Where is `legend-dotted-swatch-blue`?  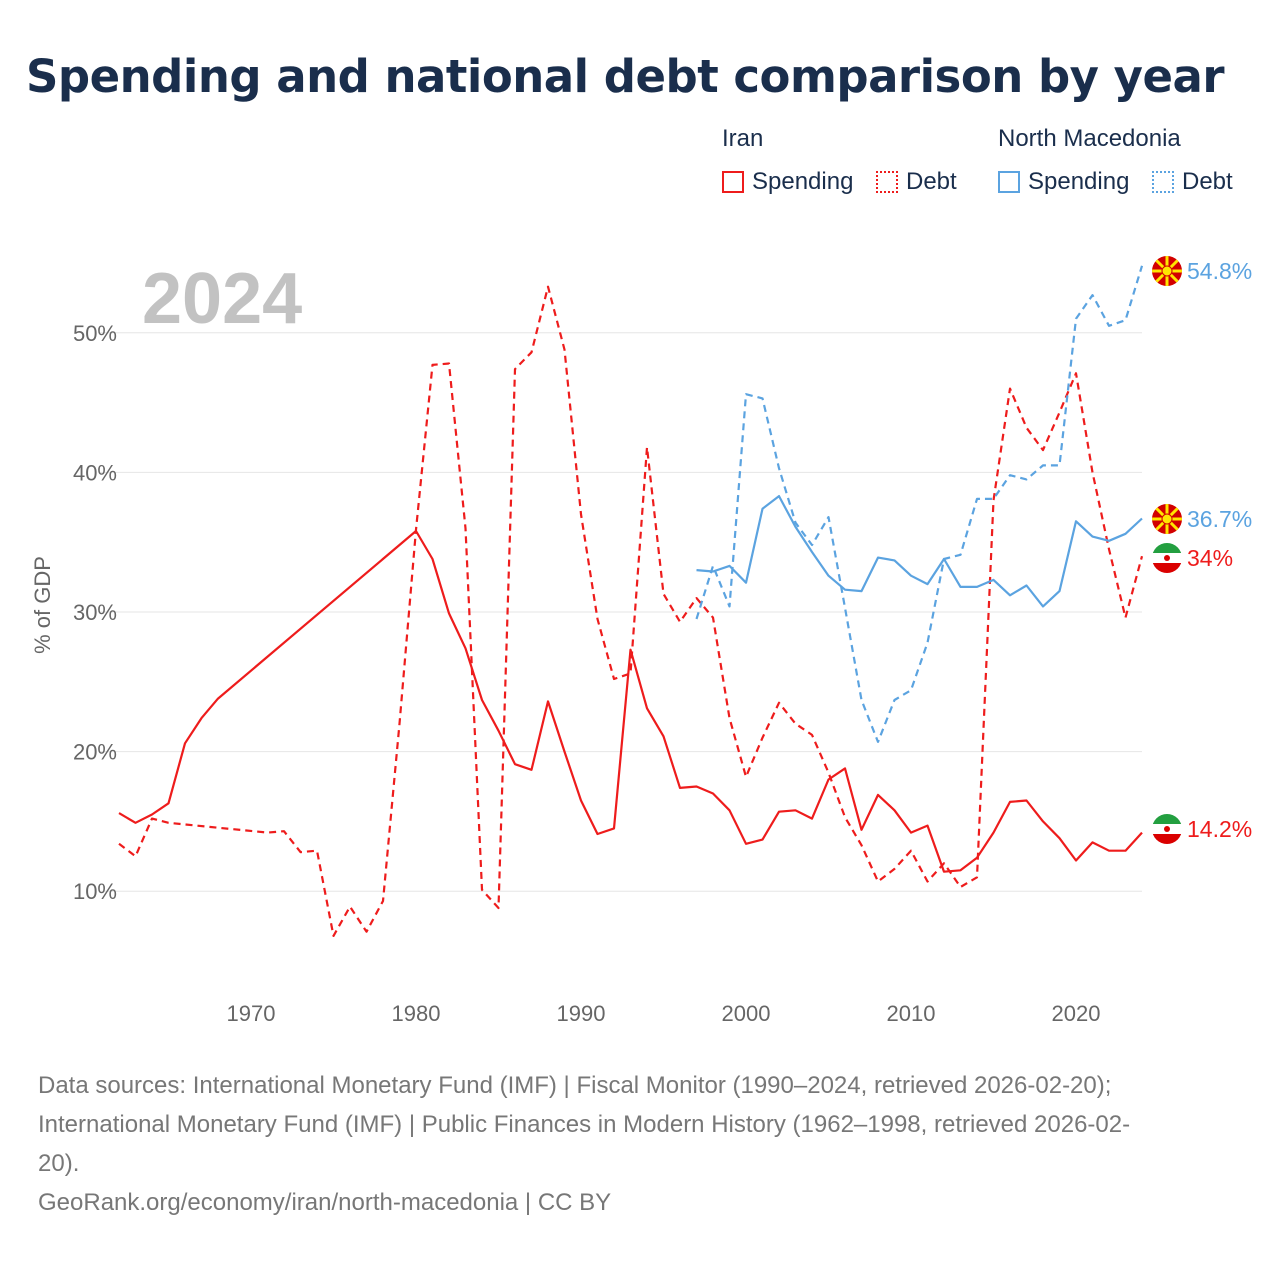 legend-dotted-swatch-blue is located at coordinates (1163, 182).